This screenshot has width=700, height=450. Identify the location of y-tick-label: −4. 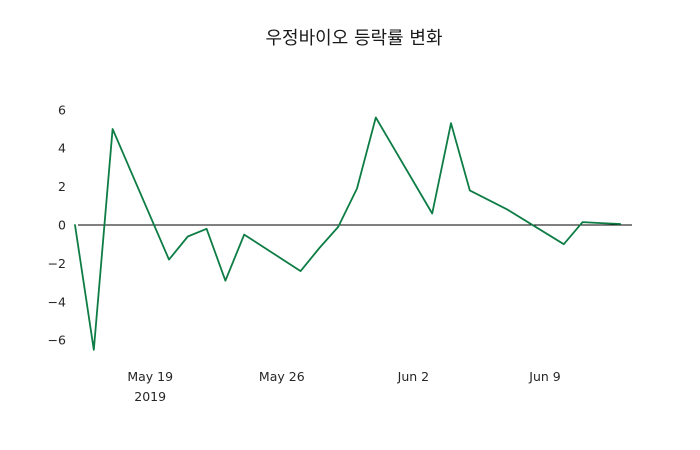
(57, 301).